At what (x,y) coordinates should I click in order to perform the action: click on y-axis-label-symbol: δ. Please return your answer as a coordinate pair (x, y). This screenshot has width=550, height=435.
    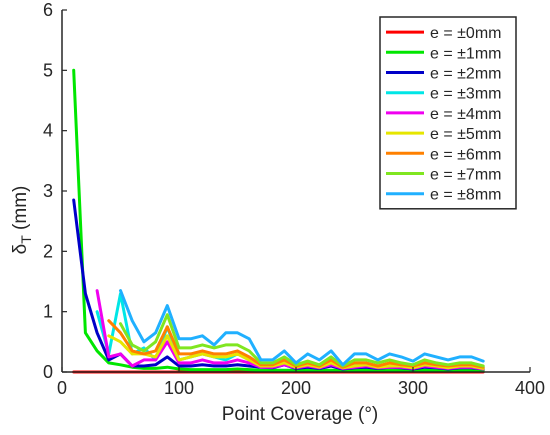
    Looking at the image, I should click on (20, 249).